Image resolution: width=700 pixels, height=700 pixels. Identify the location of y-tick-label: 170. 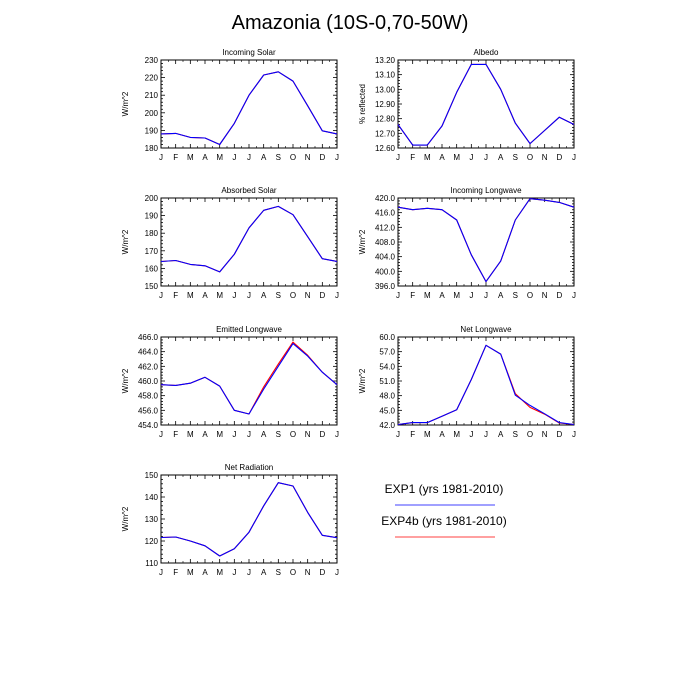
(152, 251).